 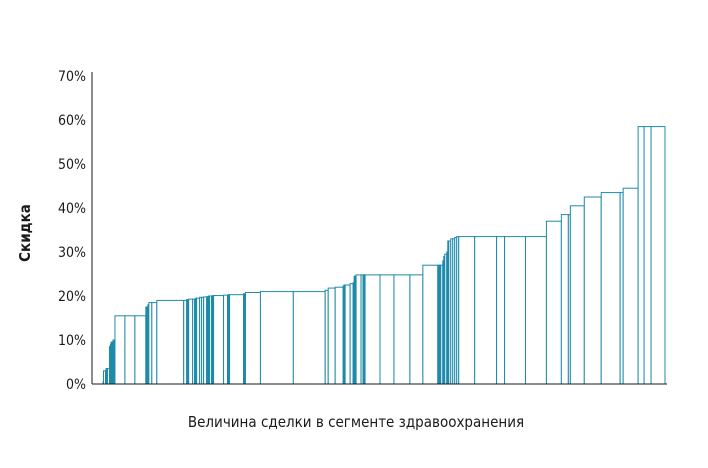 I want to click on y-tick-label: 50%, so click(x=72, y=165).